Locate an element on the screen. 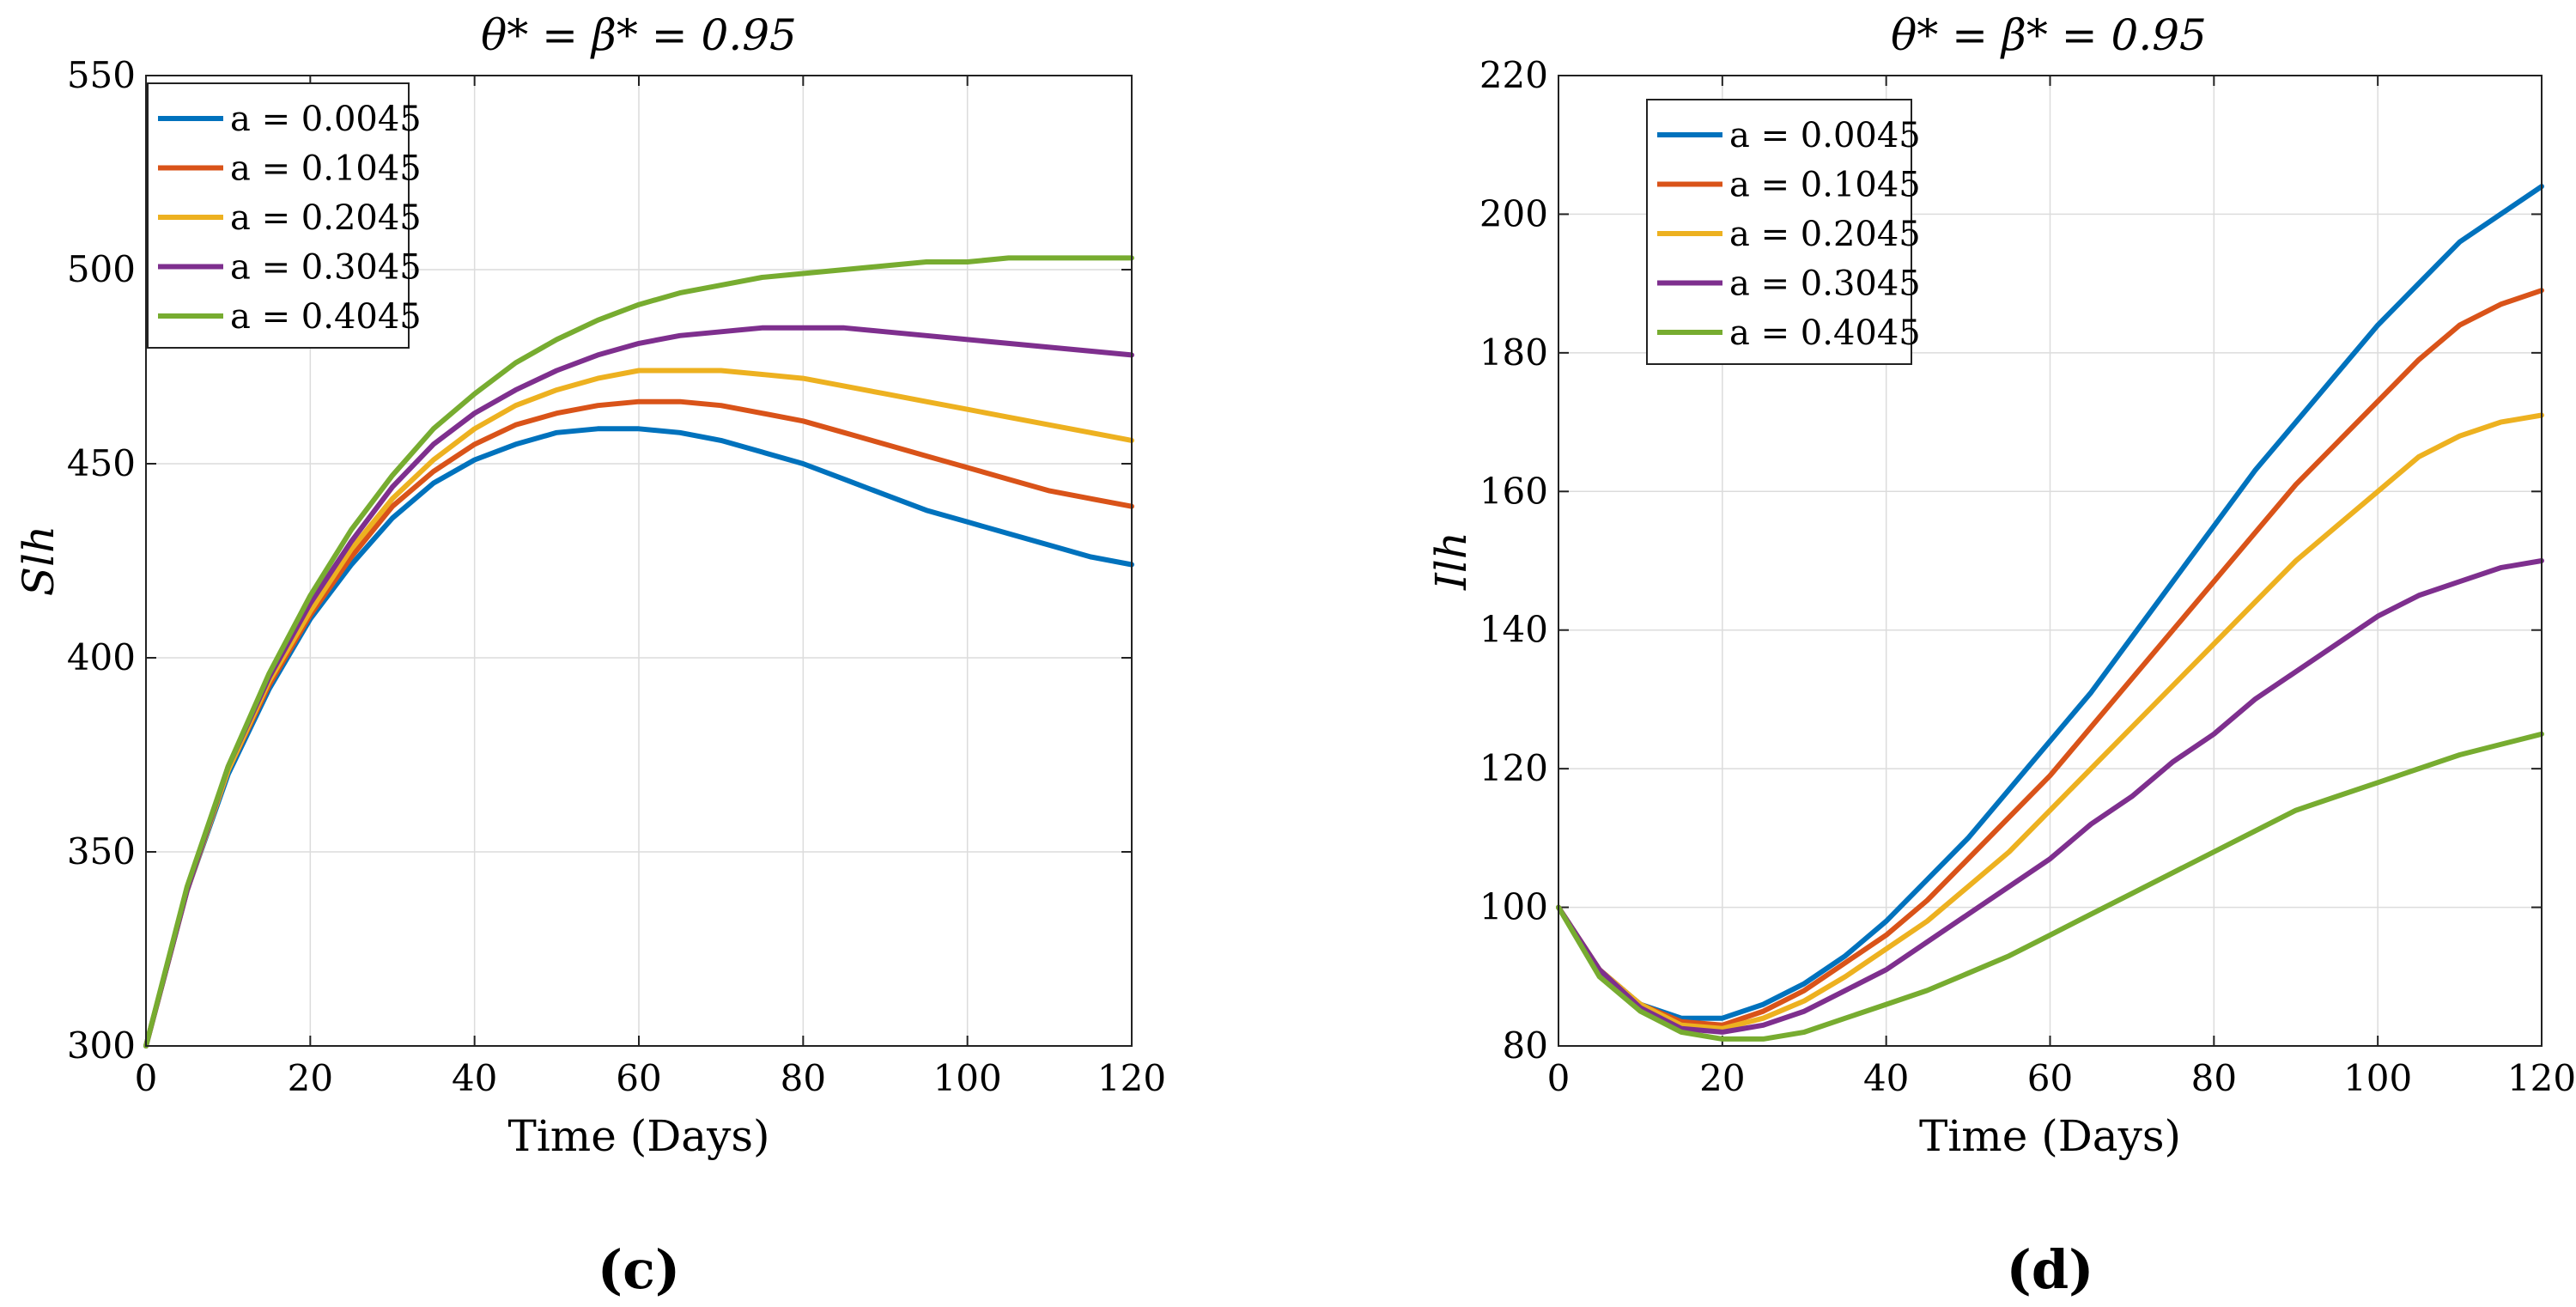 This screenshot has width=2576, height=1307. y-tick-label: 350 is located at coordinates (101, 851).